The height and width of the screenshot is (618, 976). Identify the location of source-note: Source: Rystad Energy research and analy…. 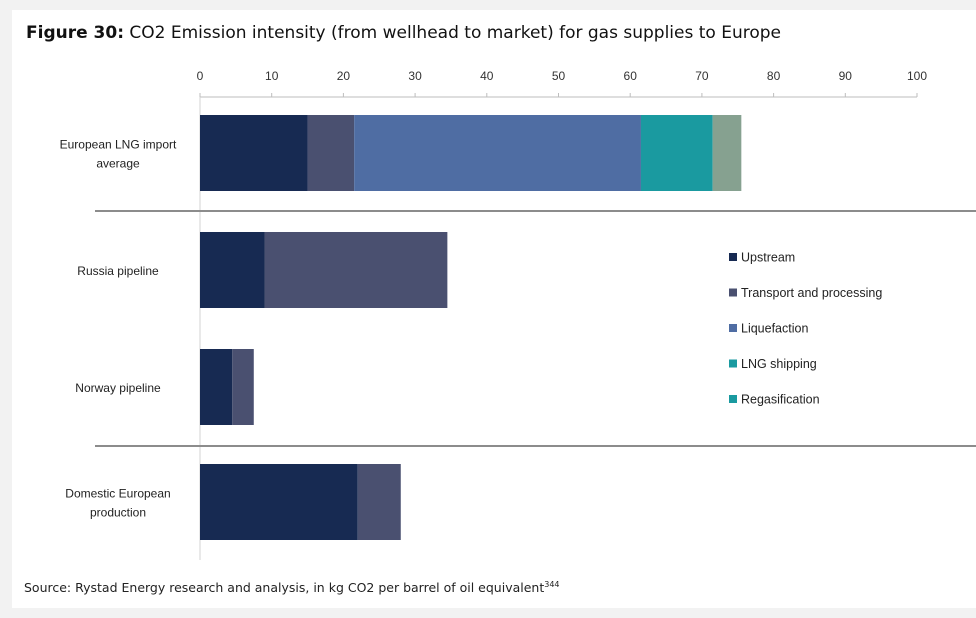
(292, 587).